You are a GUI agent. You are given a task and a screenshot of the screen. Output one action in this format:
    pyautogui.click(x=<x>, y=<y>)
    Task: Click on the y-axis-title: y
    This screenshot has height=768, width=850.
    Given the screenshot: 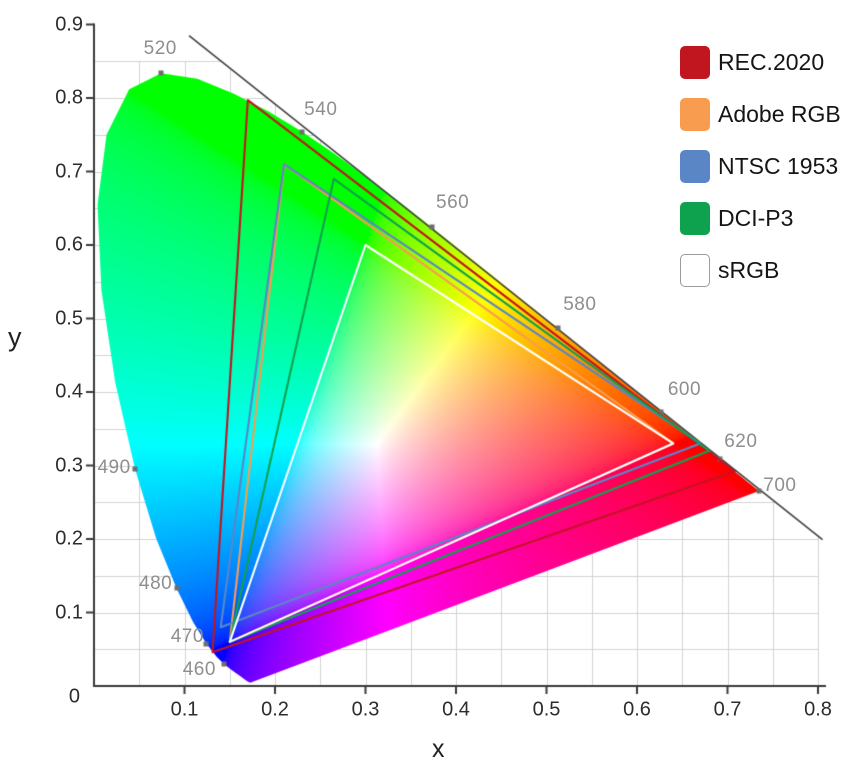 What is the action you would take?
    pyautogui.click(x=15, y=337)
    